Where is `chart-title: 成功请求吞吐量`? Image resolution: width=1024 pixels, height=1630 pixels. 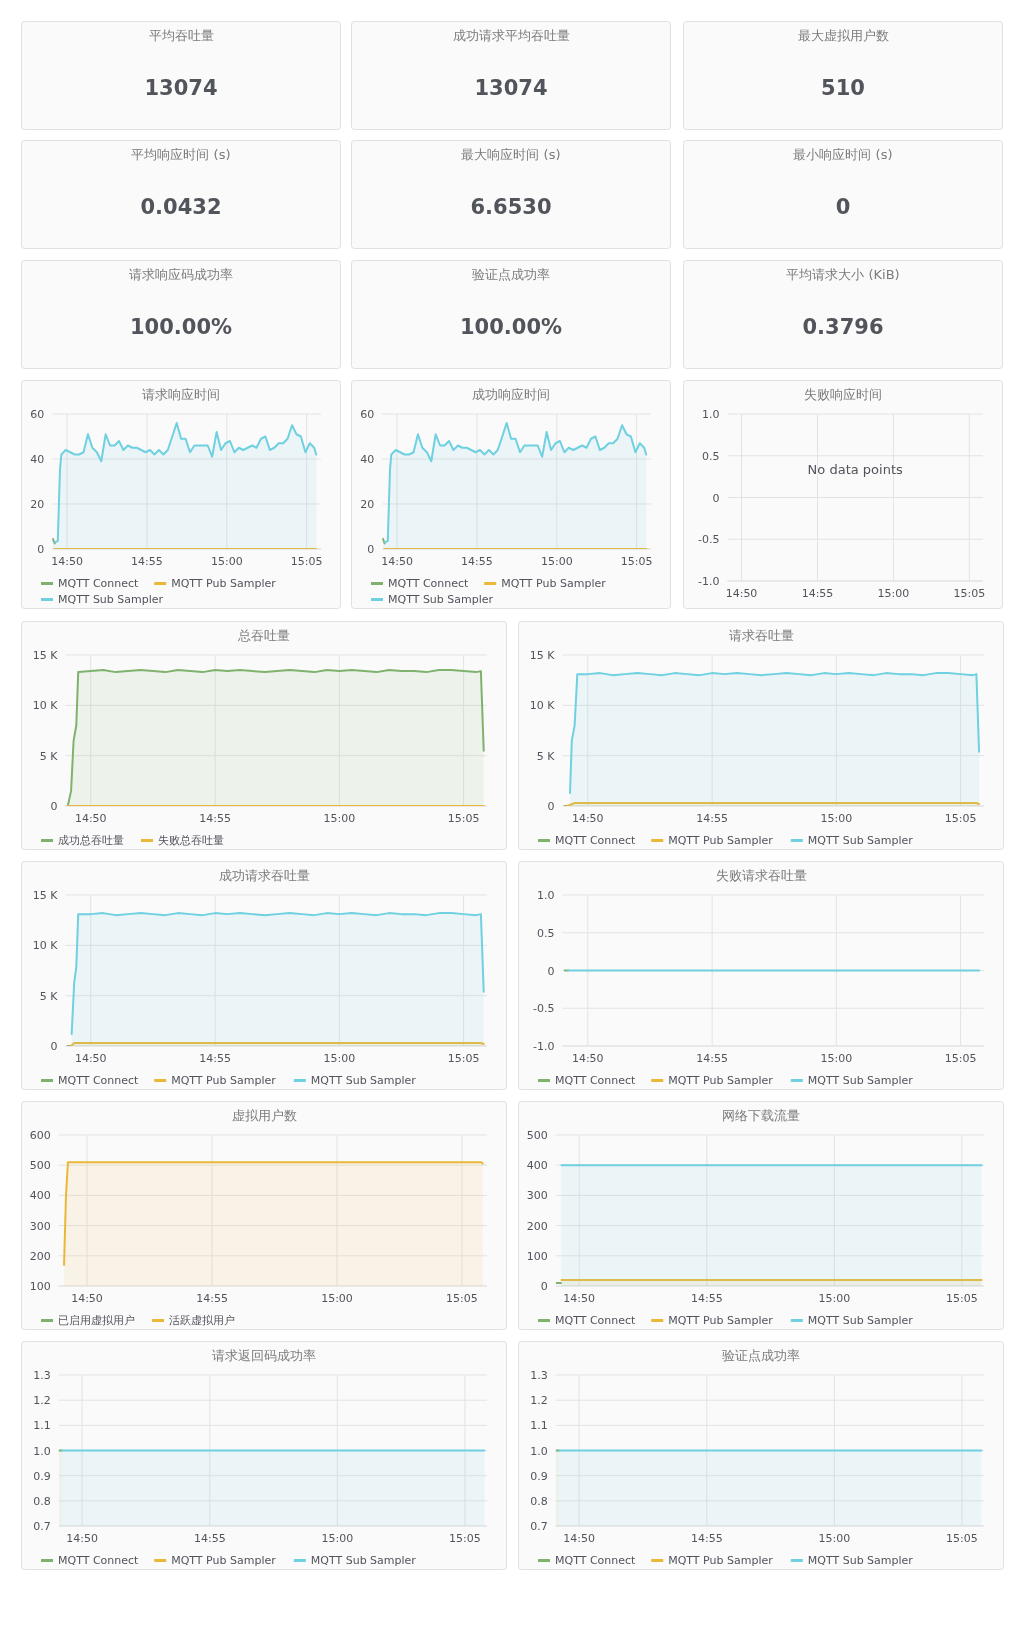
chart-title: 成功请求吞吐量 is located at coordinates (264, 875).